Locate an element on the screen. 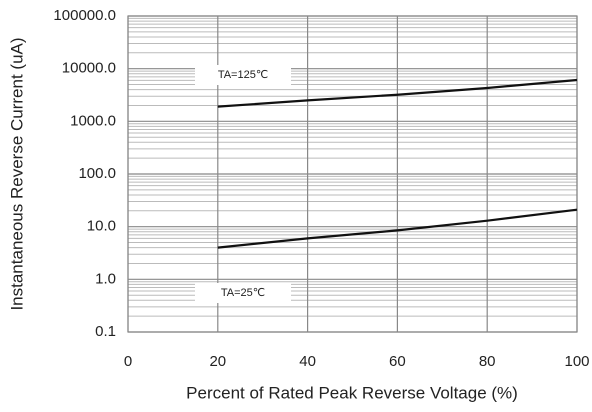 Image resolution: width=592 pixels, height=412 pixels. series-label: TA=25℃ is located at coordinates (243, 293).